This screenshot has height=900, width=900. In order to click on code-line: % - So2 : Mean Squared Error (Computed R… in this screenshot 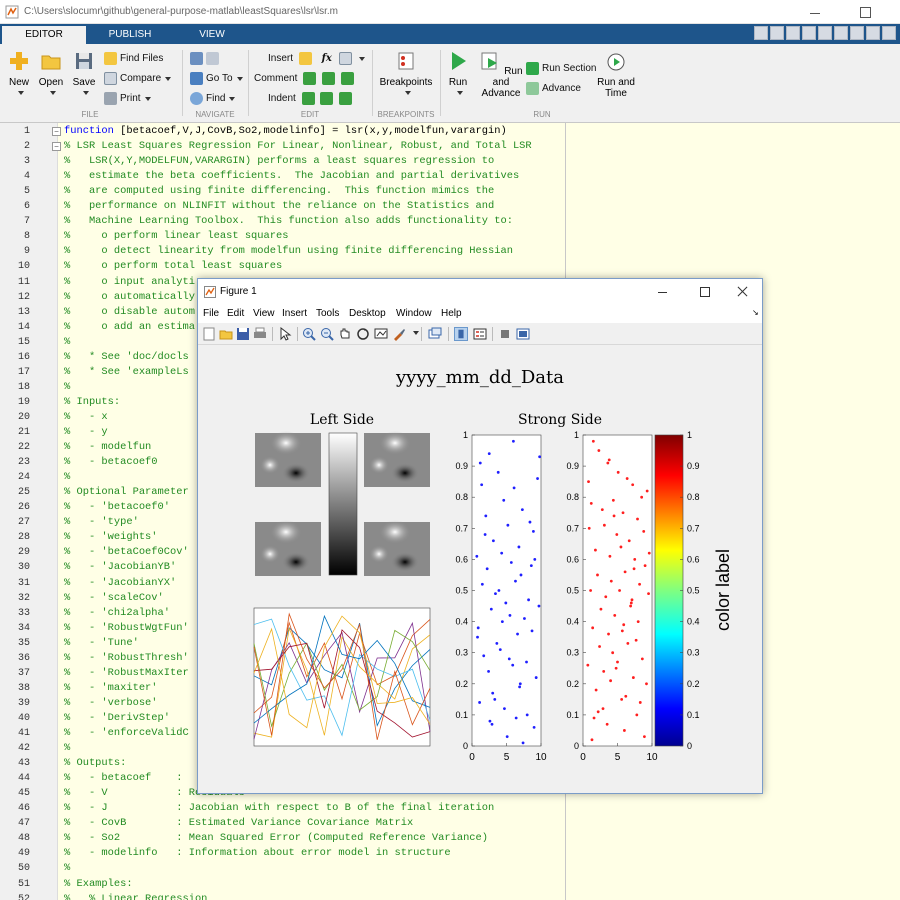, I will do `click(276, 838)`.